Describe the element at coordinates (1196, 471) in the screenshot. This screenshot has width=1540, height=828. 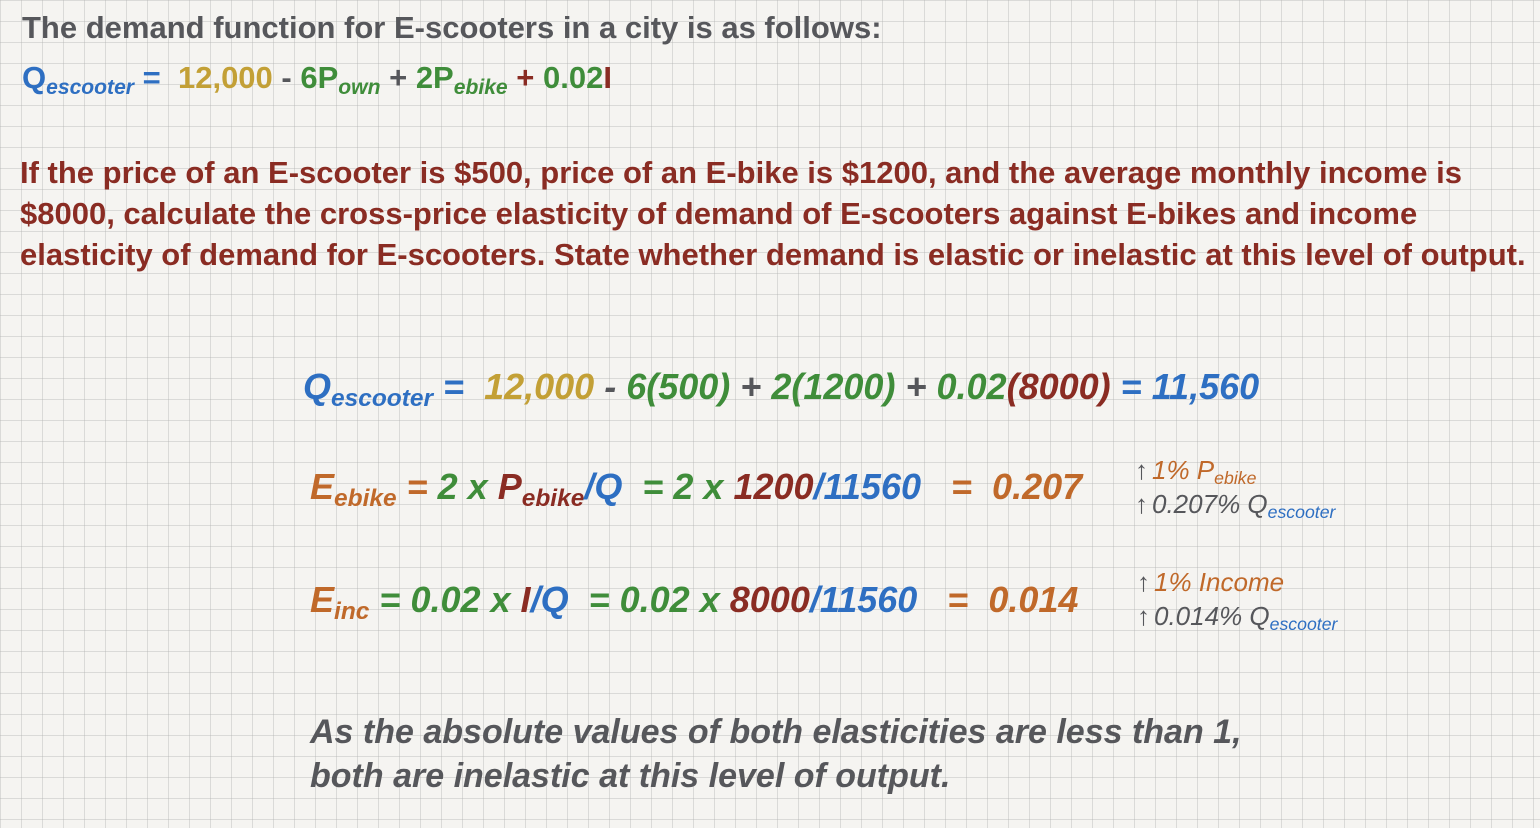
I see `note-line: ↑ 1% Pebike` at that location.